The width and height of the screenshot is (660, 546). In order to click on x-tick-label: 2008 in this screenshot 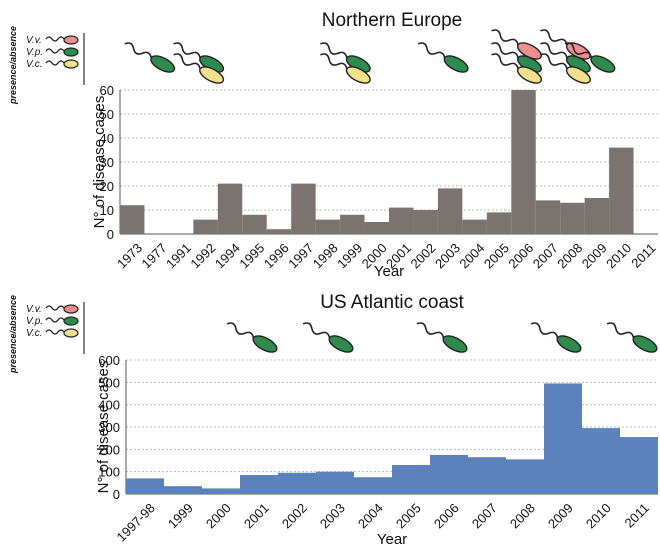, I will do `click(569, 255)`.